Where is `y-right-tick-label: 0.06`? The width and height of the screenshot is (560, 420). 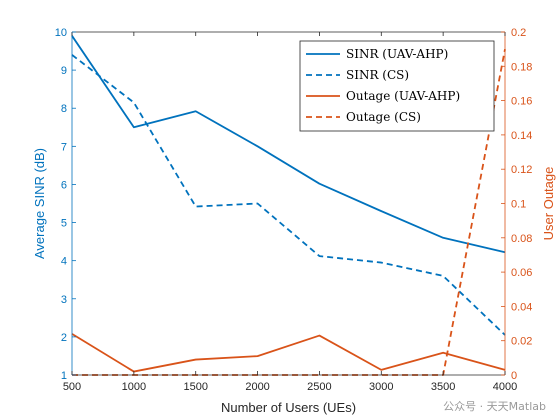 y-right-tick-label: 0.06 is located at coordinates (521, 273).